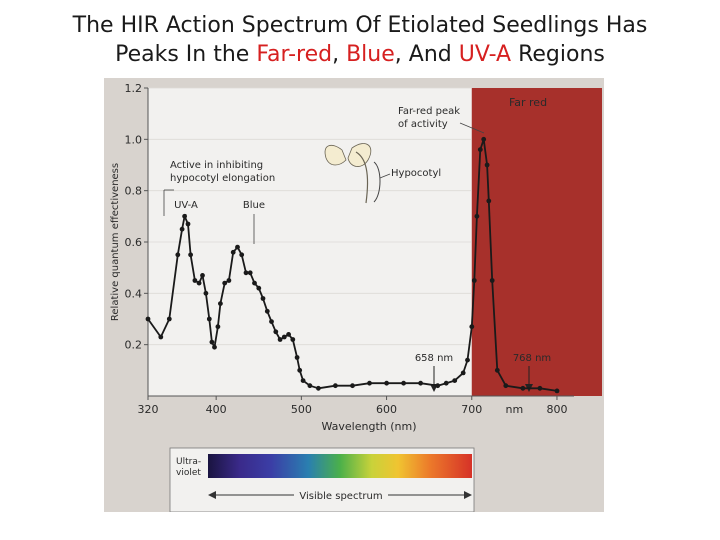  Describe the element at coordinates (134, 191) in the screenshot. I see `y-tick-label: 0.8` at that location.